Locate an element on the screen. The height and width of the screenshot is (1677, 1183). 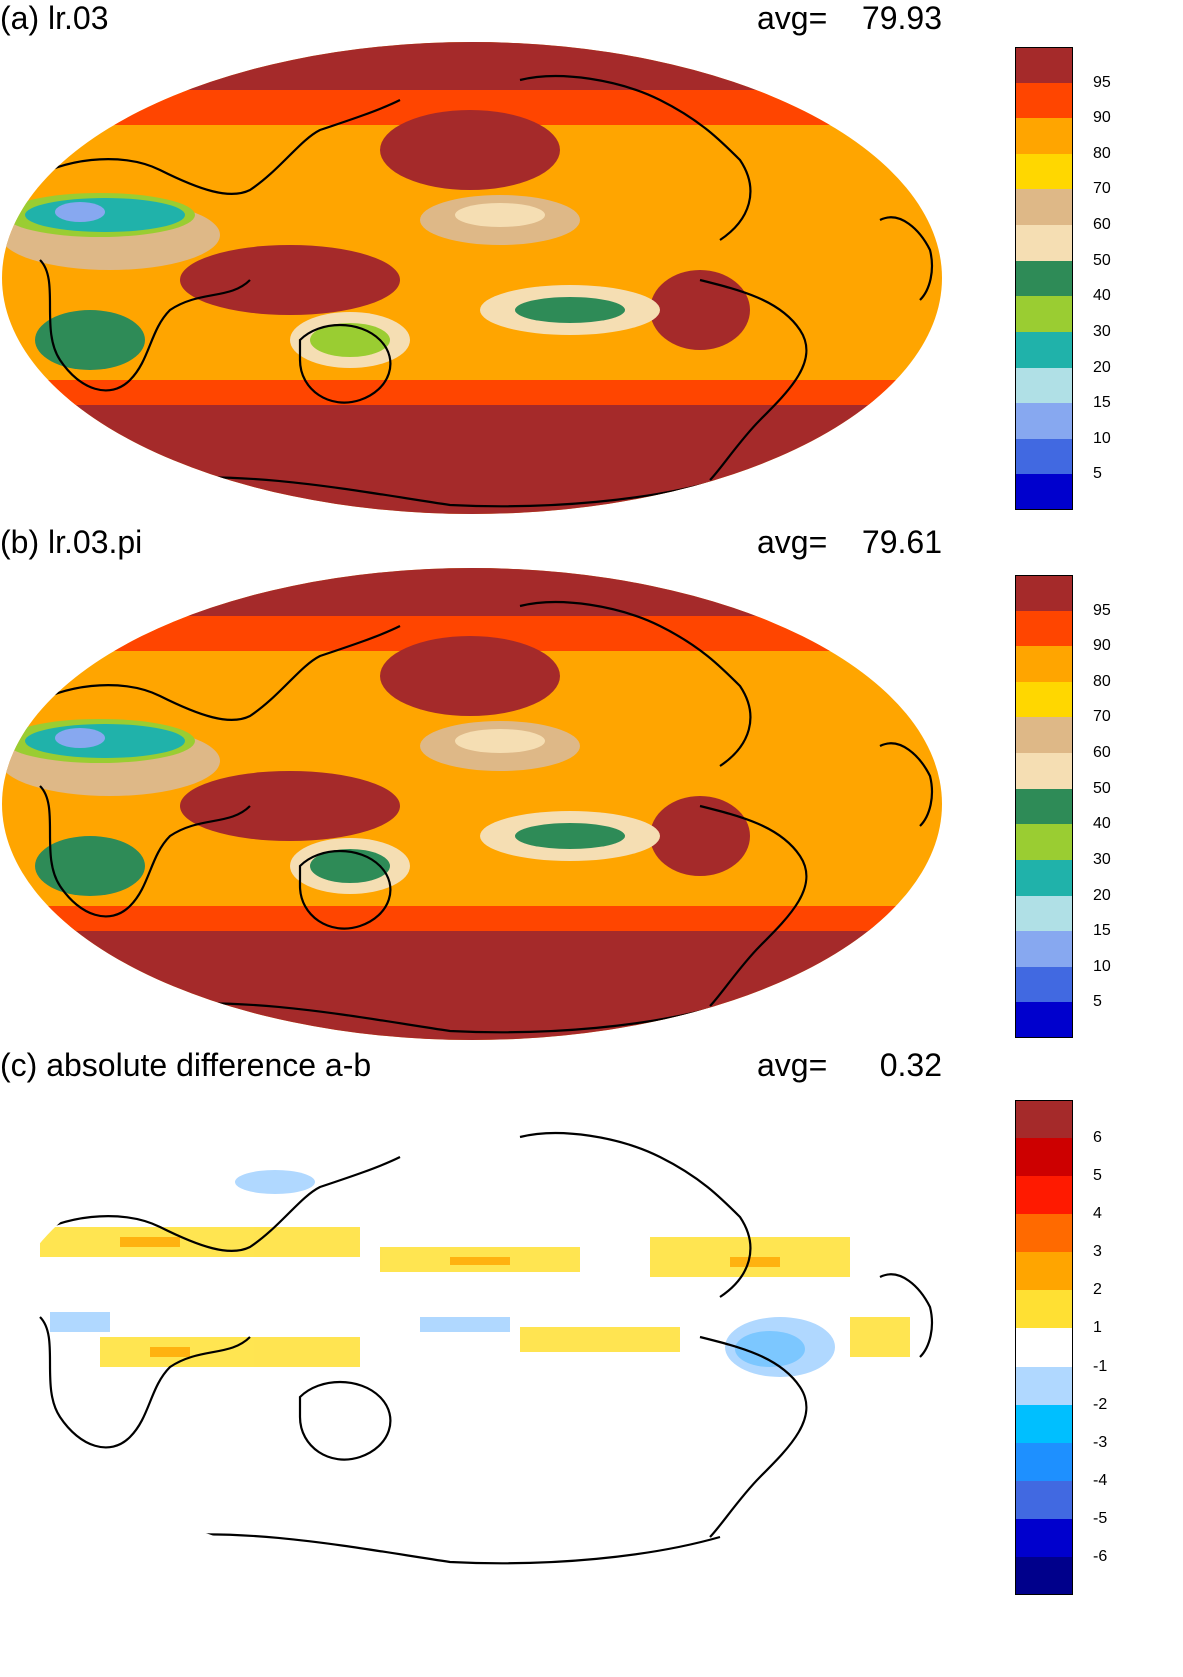
colorbar-label: -2 is located at coordinates (1100, 1404).